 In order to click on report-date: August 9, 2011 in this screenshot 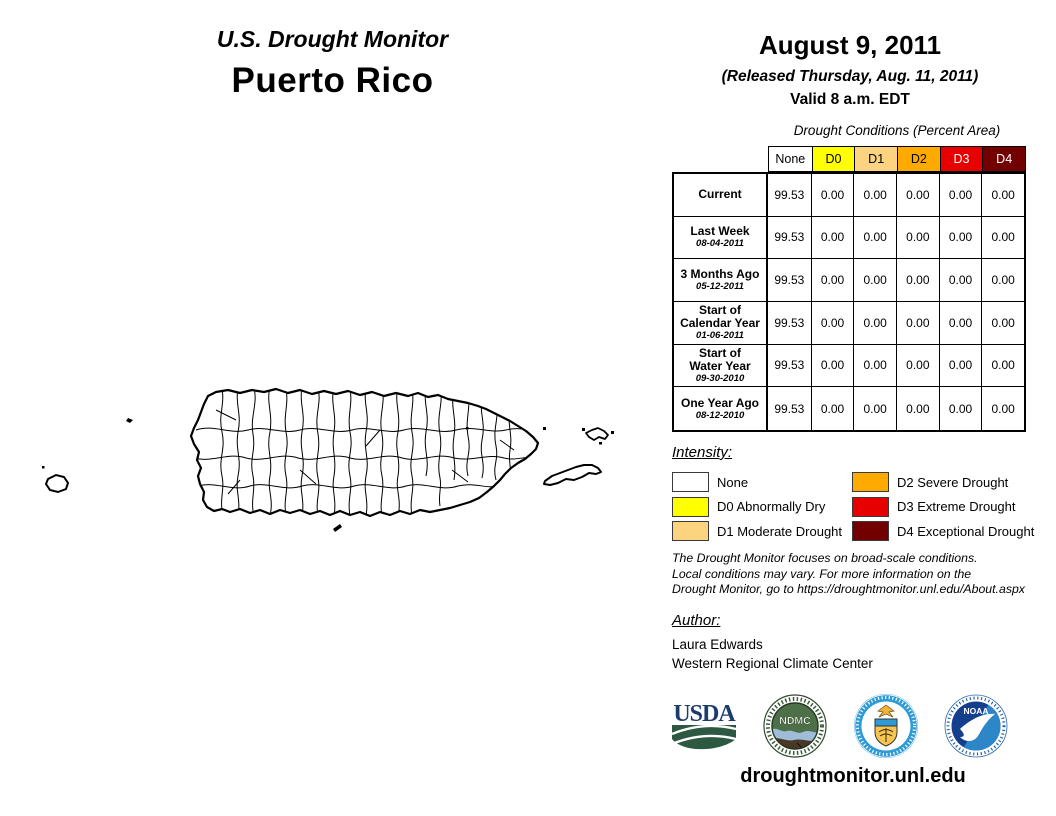, I will do `click(850, 45)`.